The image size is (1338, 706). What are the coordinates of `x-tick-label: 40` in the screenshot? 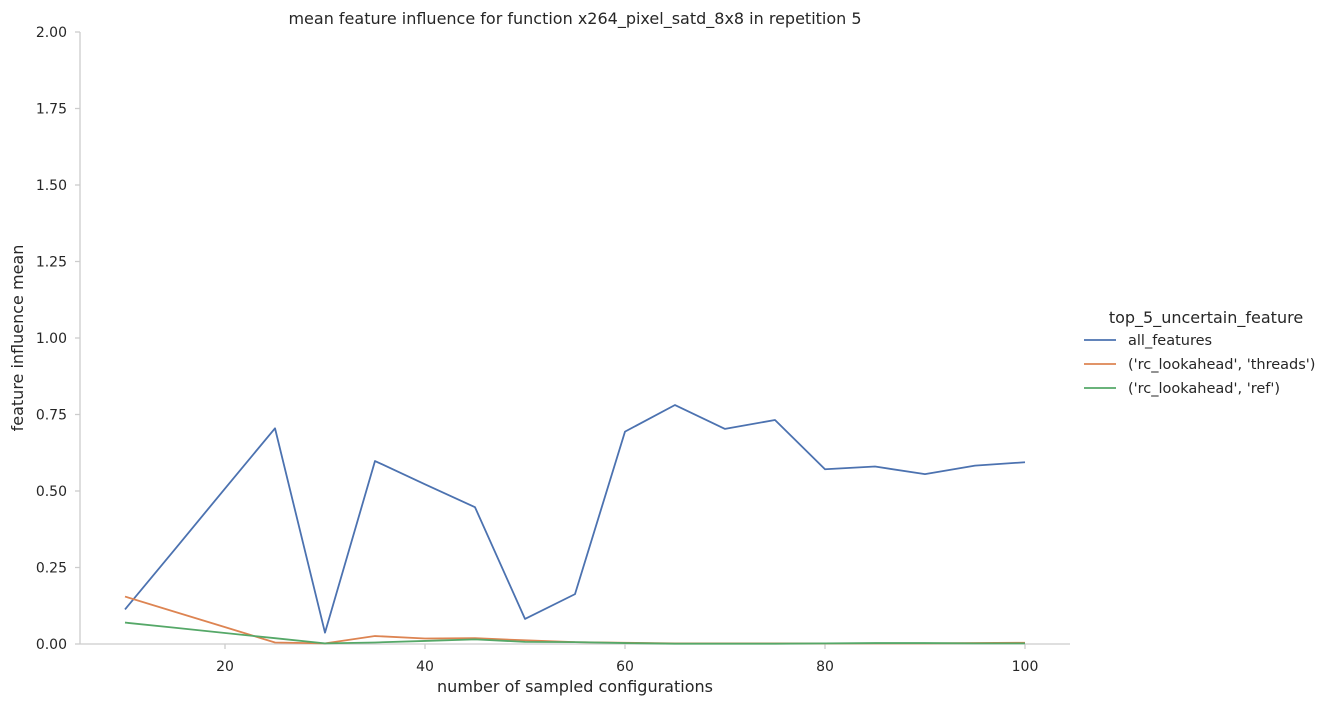 It's located at (425, 667).